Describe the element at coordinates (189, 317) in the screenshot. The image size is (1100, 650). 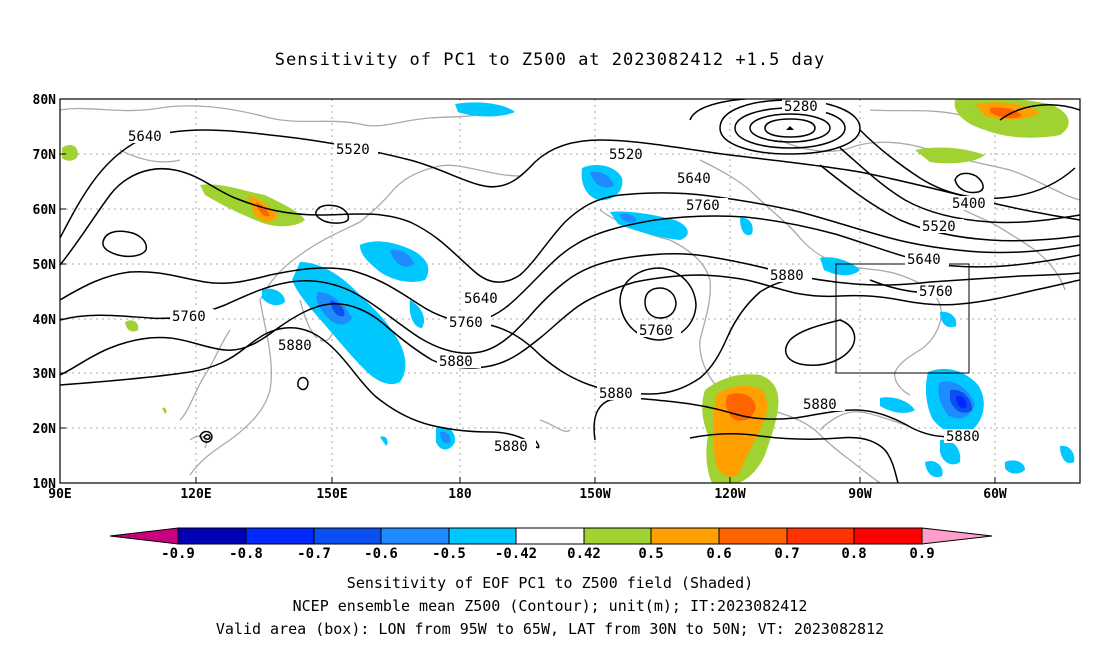
I see `contour-label-5760c: 5760` at that location.